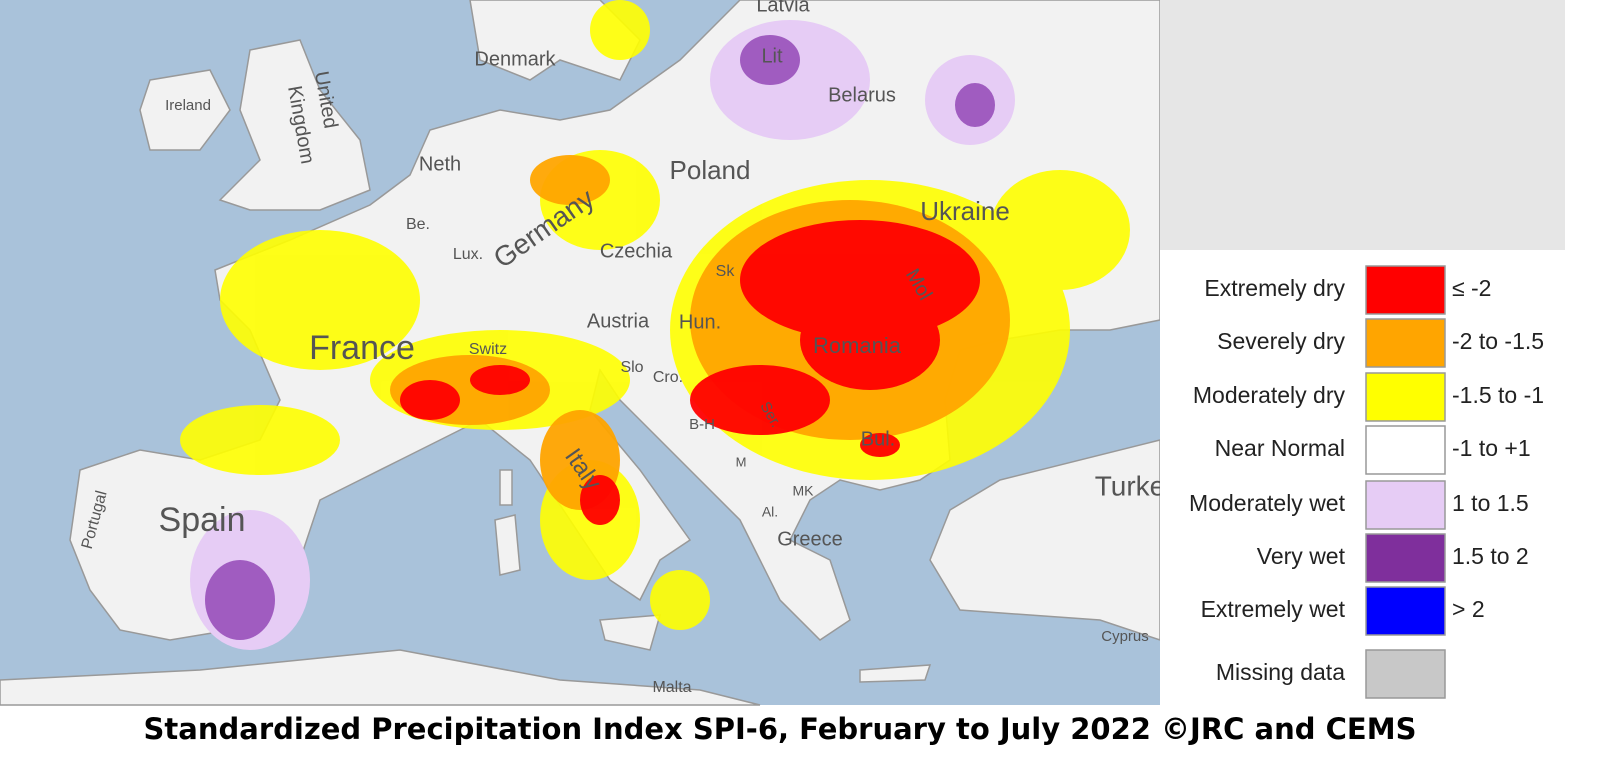  Describe the element at coordinates (440, 164) in the screenshot. I see `map-label: Neth` at that location.